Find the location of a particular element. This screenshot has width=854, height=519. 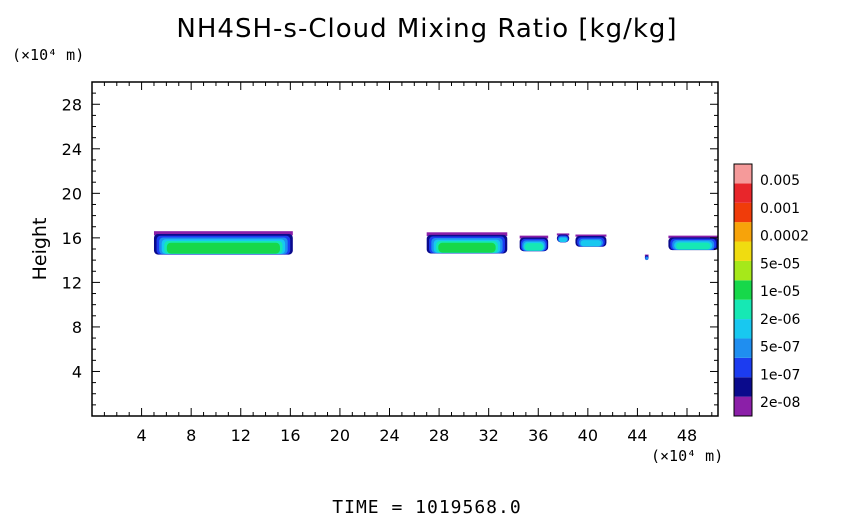

colorbar-label: 2e-08 is located at coordinates (780, 403).